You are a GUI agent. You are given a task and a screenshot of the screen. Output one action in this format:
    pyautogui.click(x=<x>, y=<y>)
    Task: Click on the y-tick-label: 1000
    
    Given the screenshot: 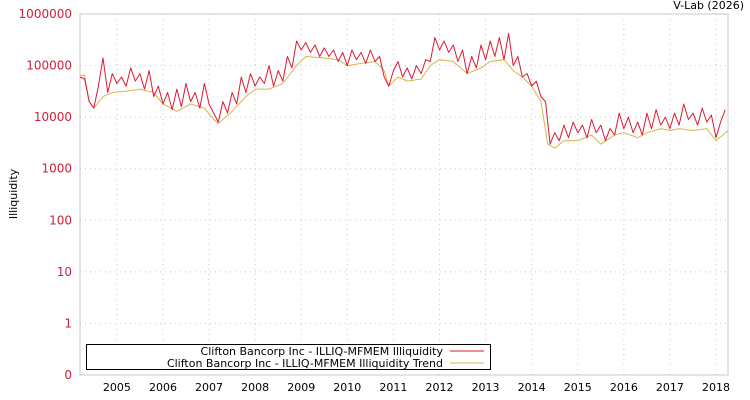 What is the action you would take?
    pyautogui.click(x=56, y=169)
    